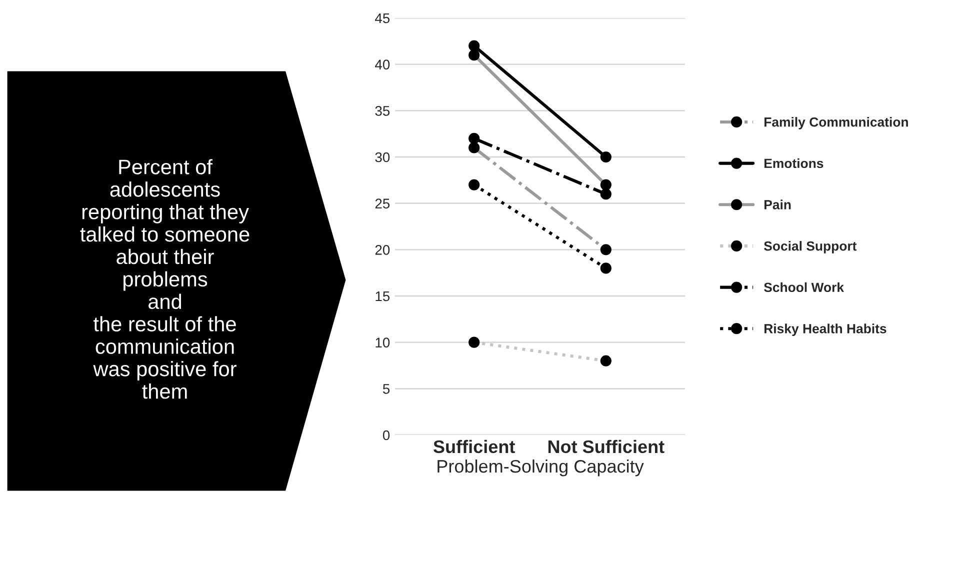 This screenshot has width=973, height=574. Describe the element at coordinates (382, 65) in the screenshot. I see `y-tick-label: 40` at that location.